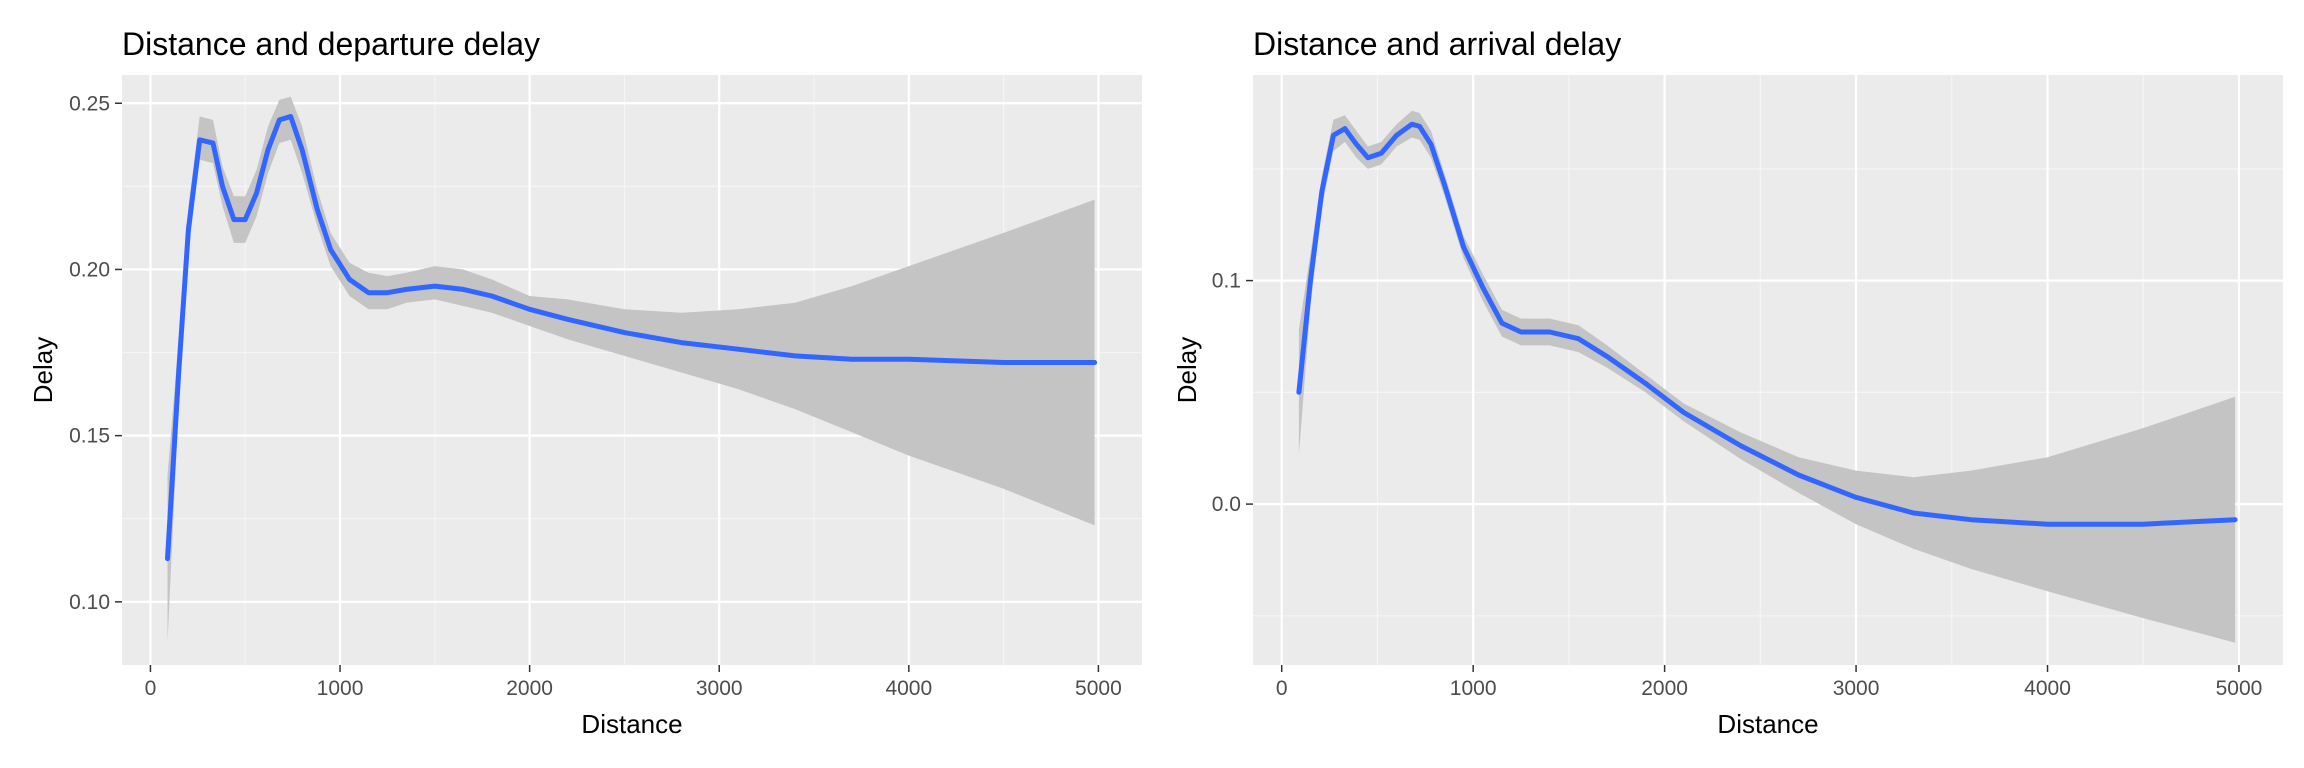 The width and height of the screenshot is (2304, 768). What do you see at coordinates (89, 436) in the screenshot?
I see `y-tick-label: 0.15` at bounding box center [89, 436].